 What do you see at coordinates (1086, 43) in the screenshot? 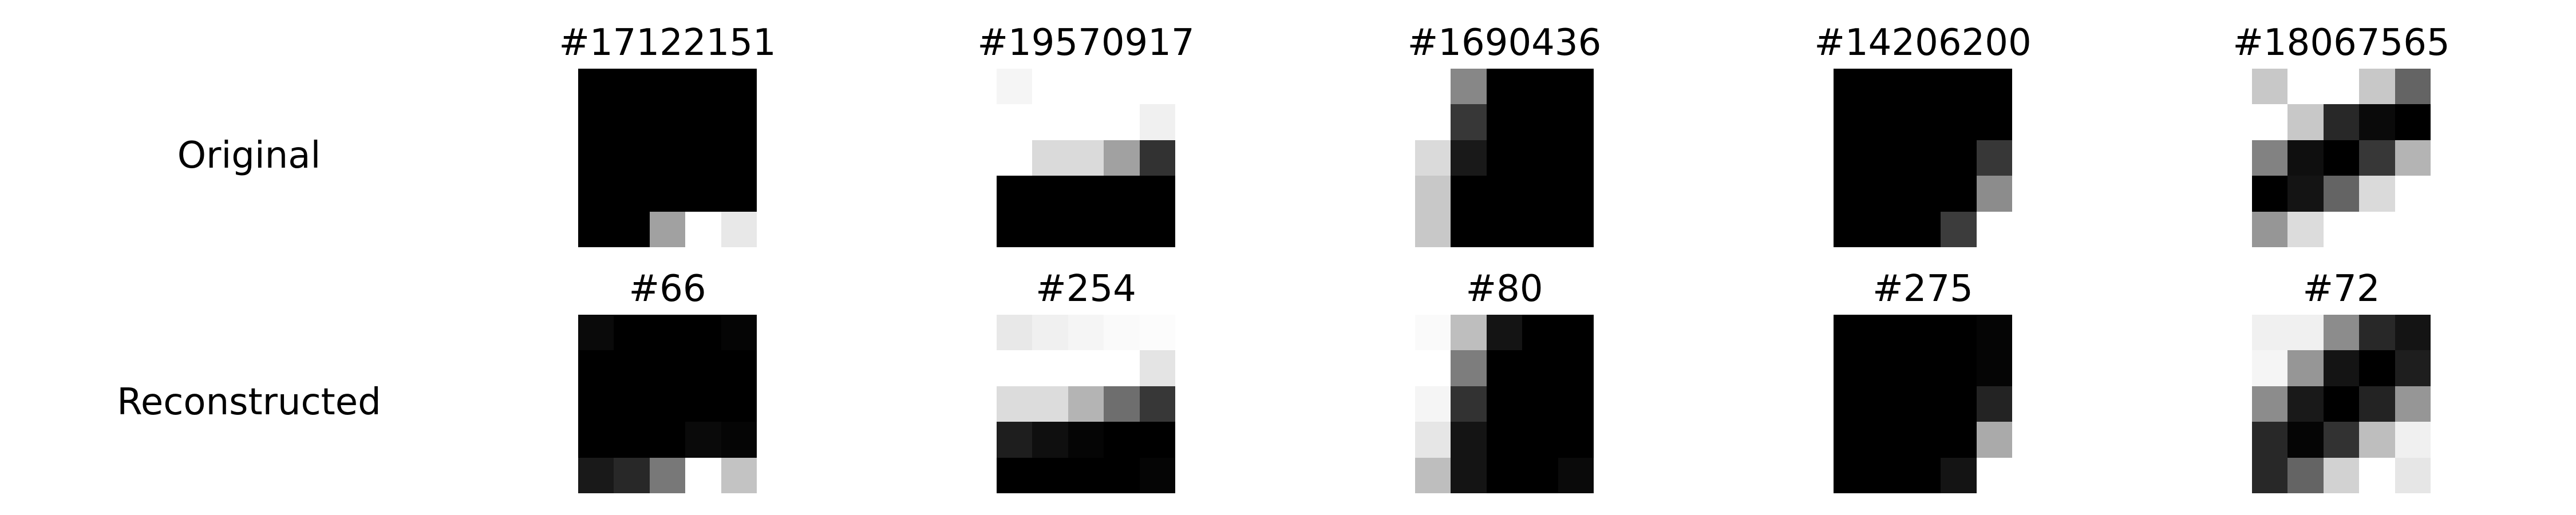
I see `tile-title: #19570917` at bounding box center [1086, 43].